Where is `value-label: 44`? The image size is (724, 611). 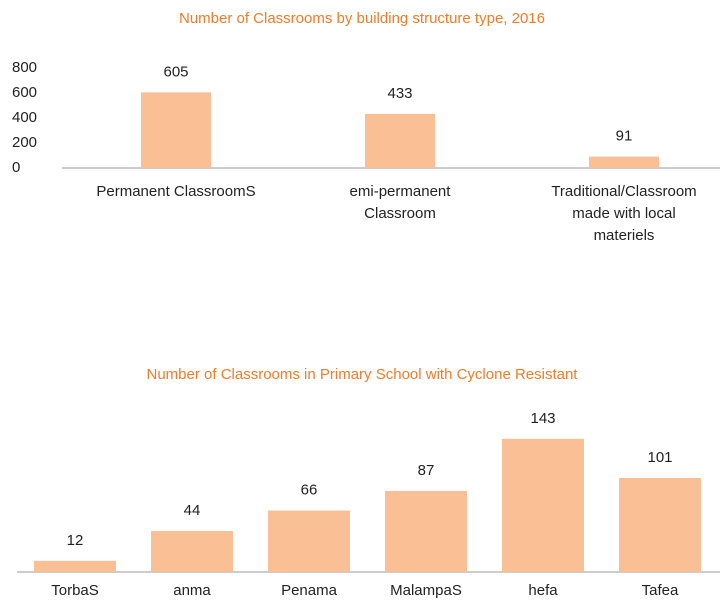
value-label: 44 is located at coordinates (192, 510).